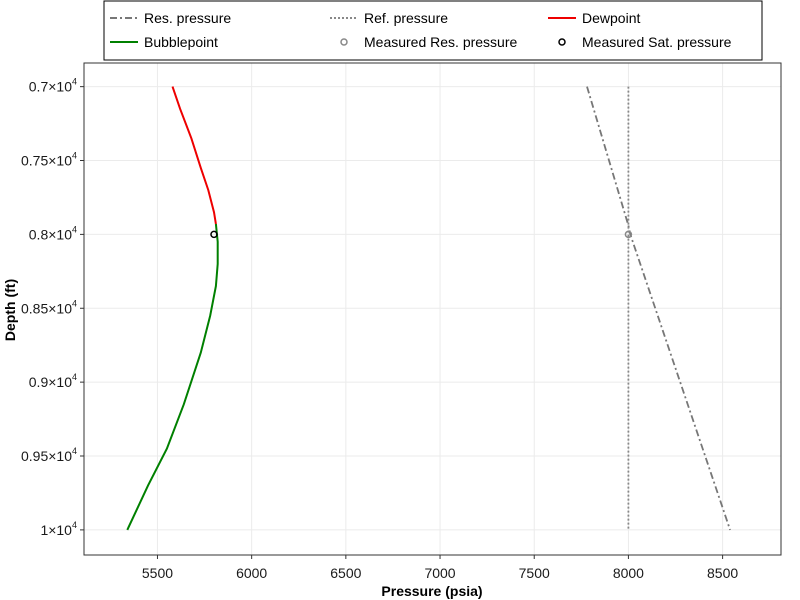  I want to click on marker-measured-res-pressure, so click(628, 234).